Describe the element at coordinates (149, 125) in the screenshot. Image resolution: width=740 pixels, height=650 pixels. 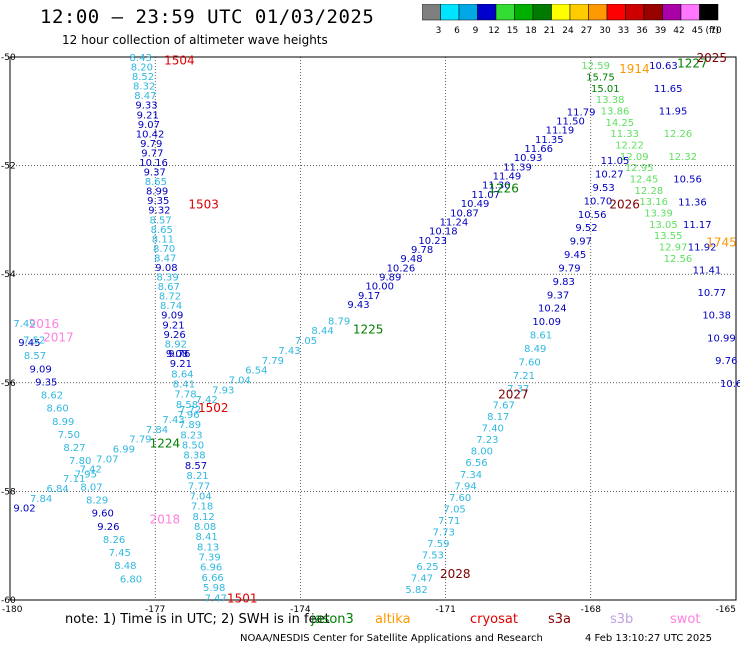
I see `wave-height-value: 9.07` at that location.